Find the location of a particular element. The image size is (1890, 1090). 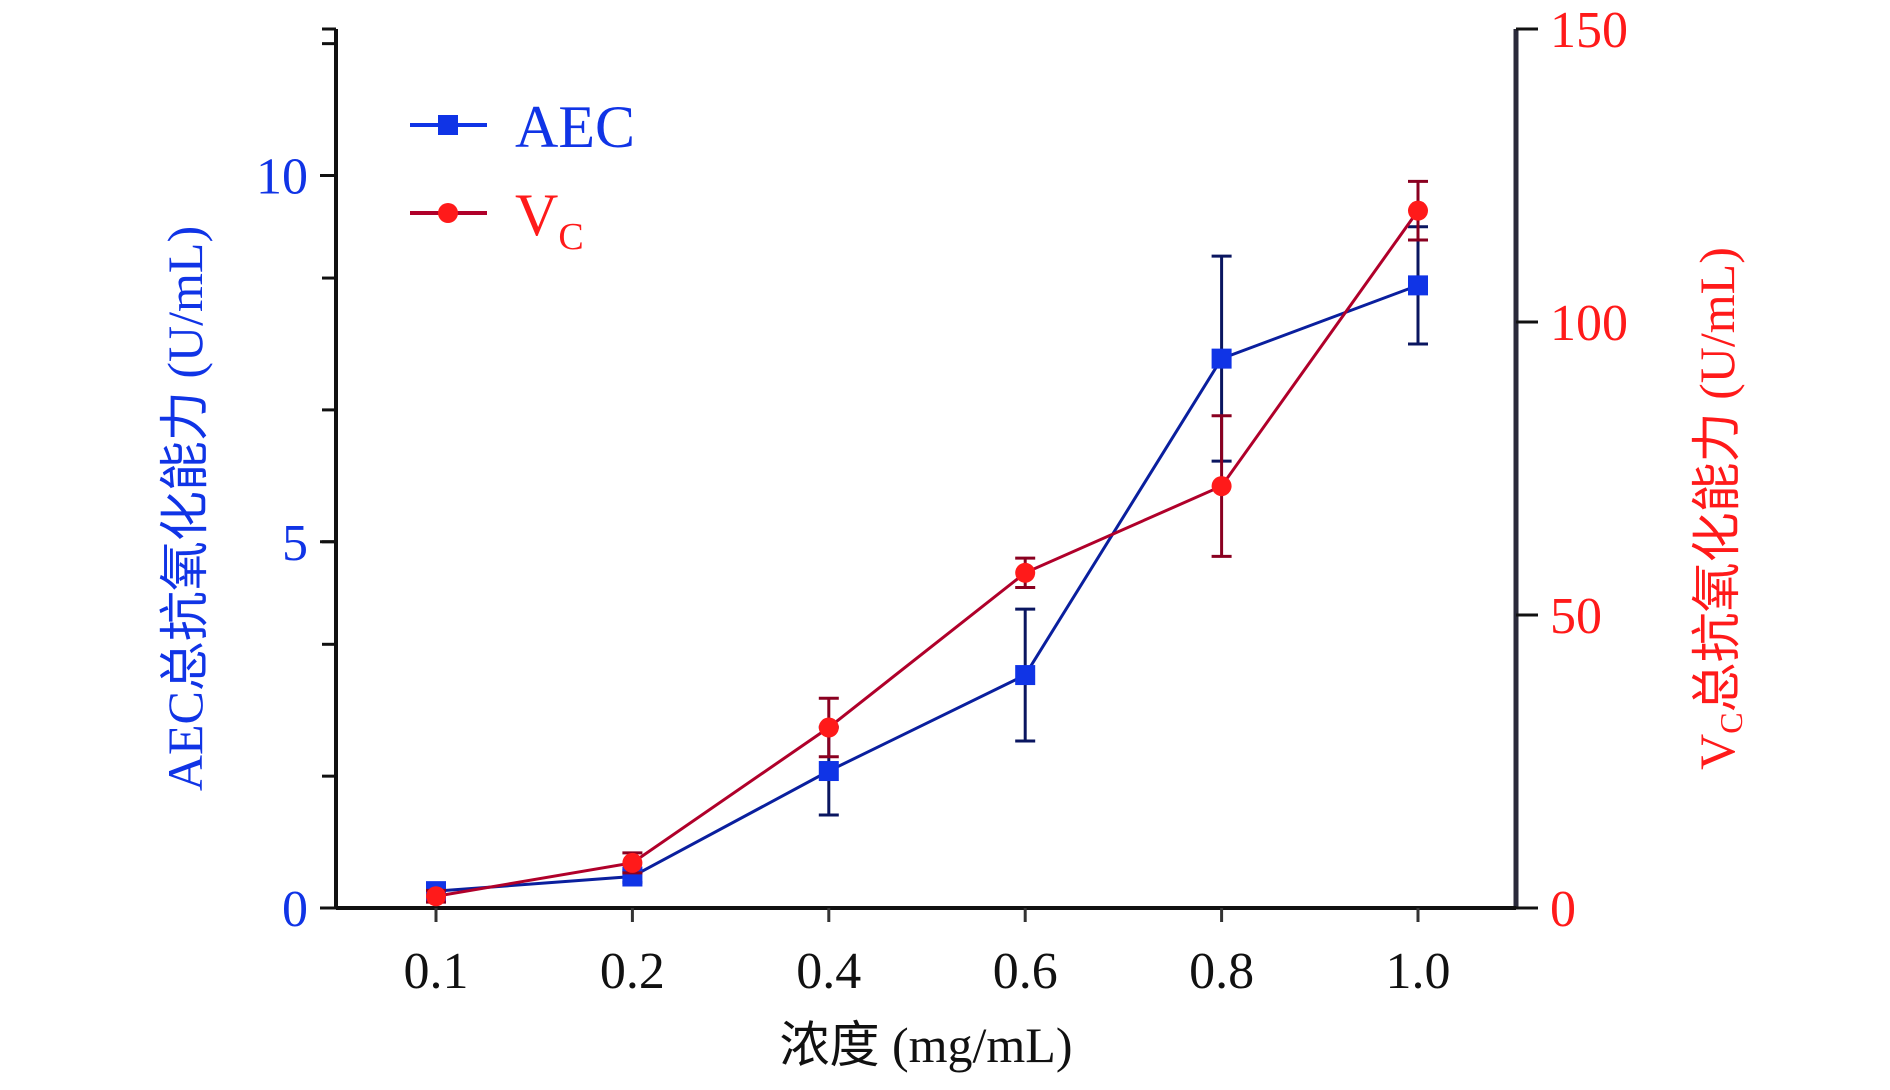

y-axis-right-tick-label: 150 is located at coordinates (1589, 30).